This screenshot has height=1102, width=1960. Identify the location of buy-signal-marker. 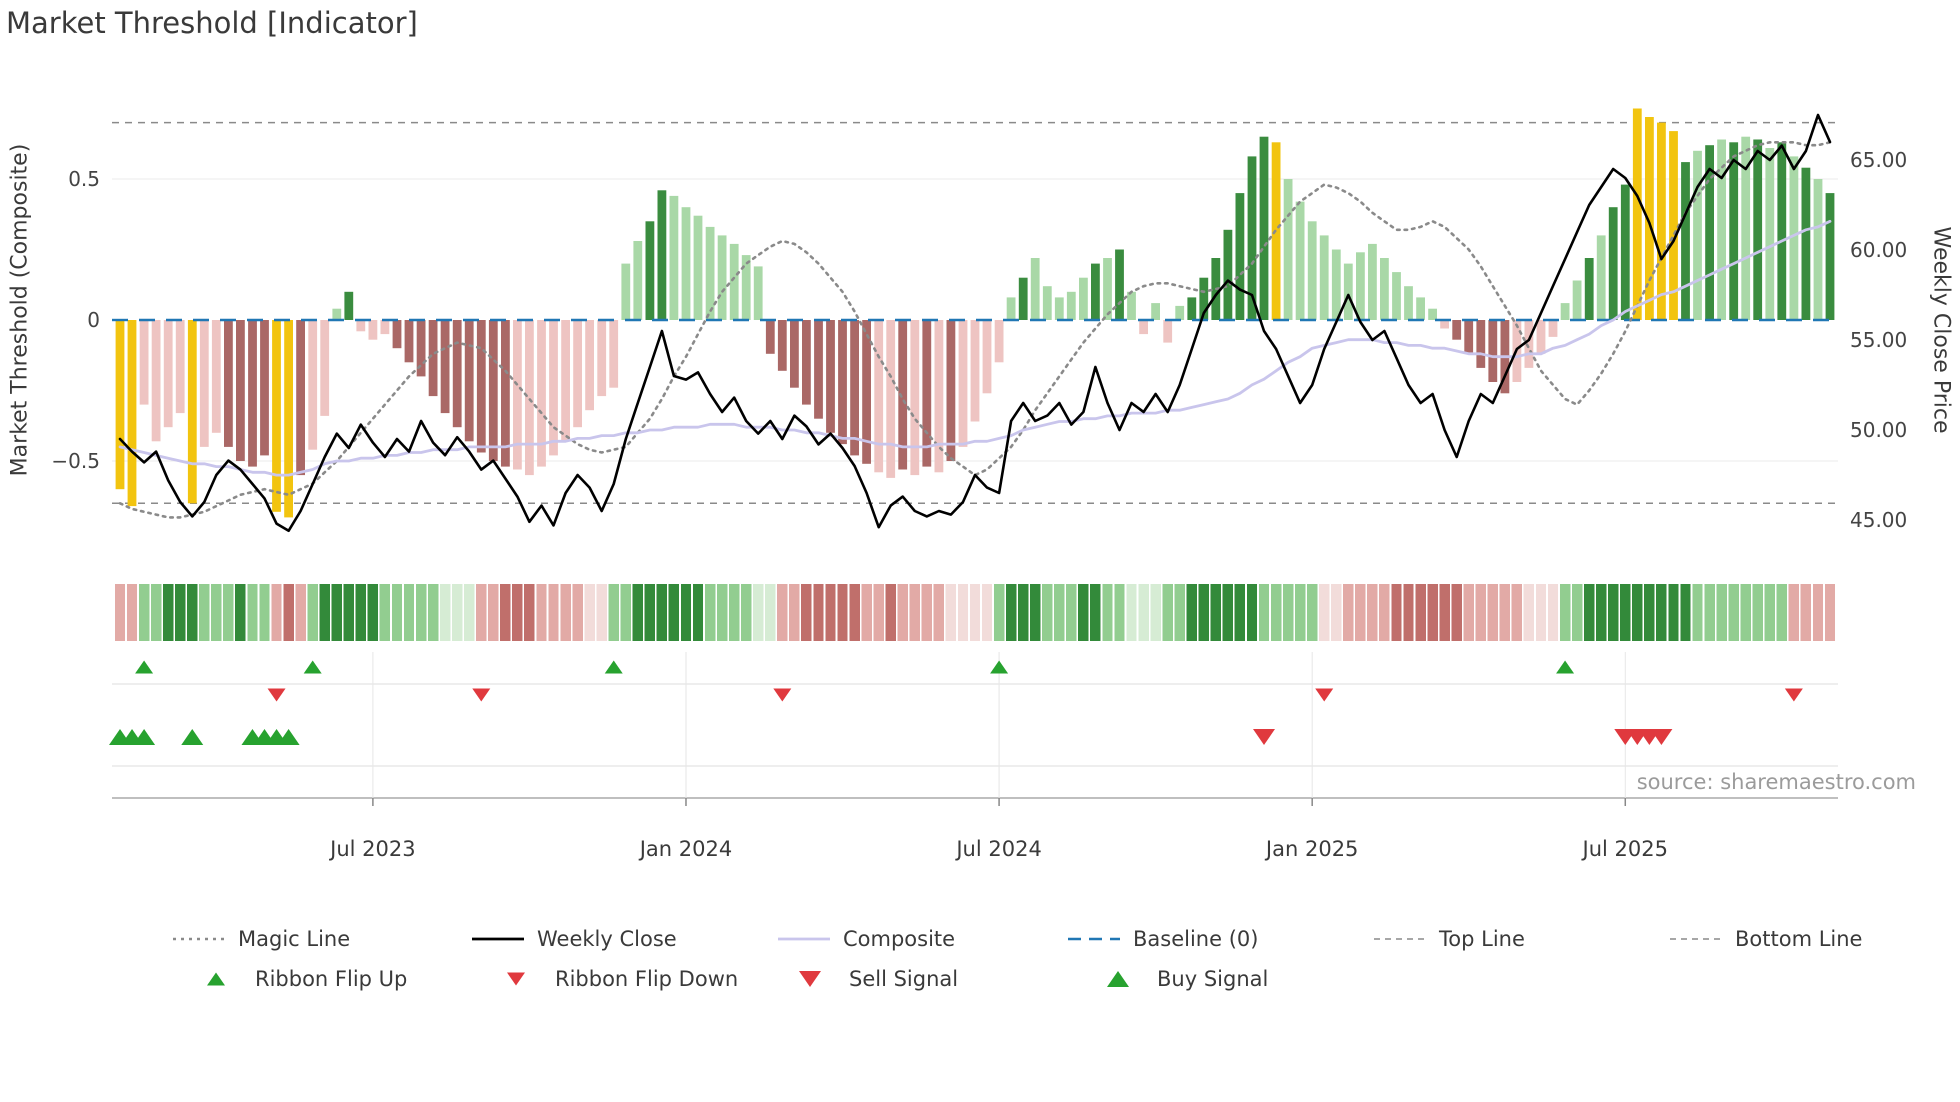
(144, 737).